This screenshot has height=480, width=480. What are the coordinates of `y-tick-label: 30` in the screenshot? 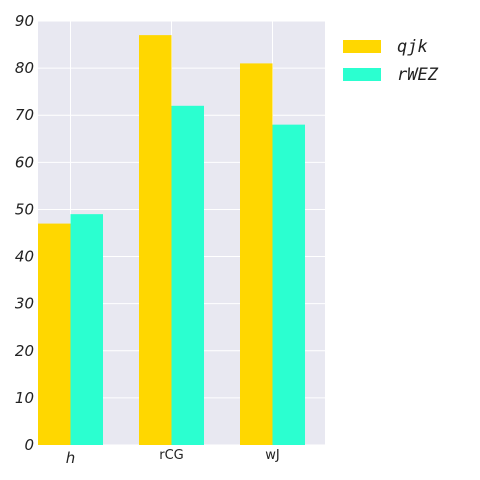 It's located at (24, 304).